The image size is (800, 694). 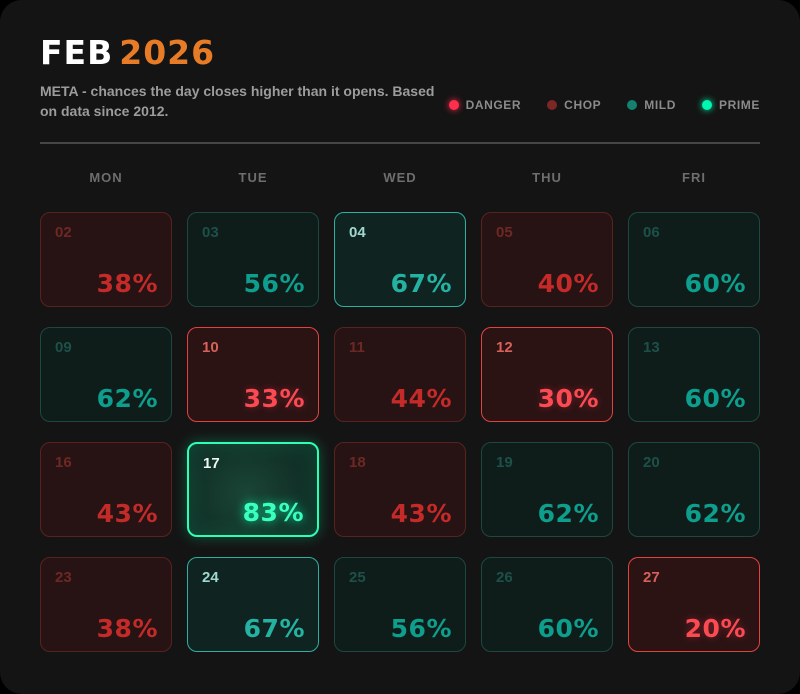 I want to click on day-cell-10: 10 33%, so click(x=253, y=374).